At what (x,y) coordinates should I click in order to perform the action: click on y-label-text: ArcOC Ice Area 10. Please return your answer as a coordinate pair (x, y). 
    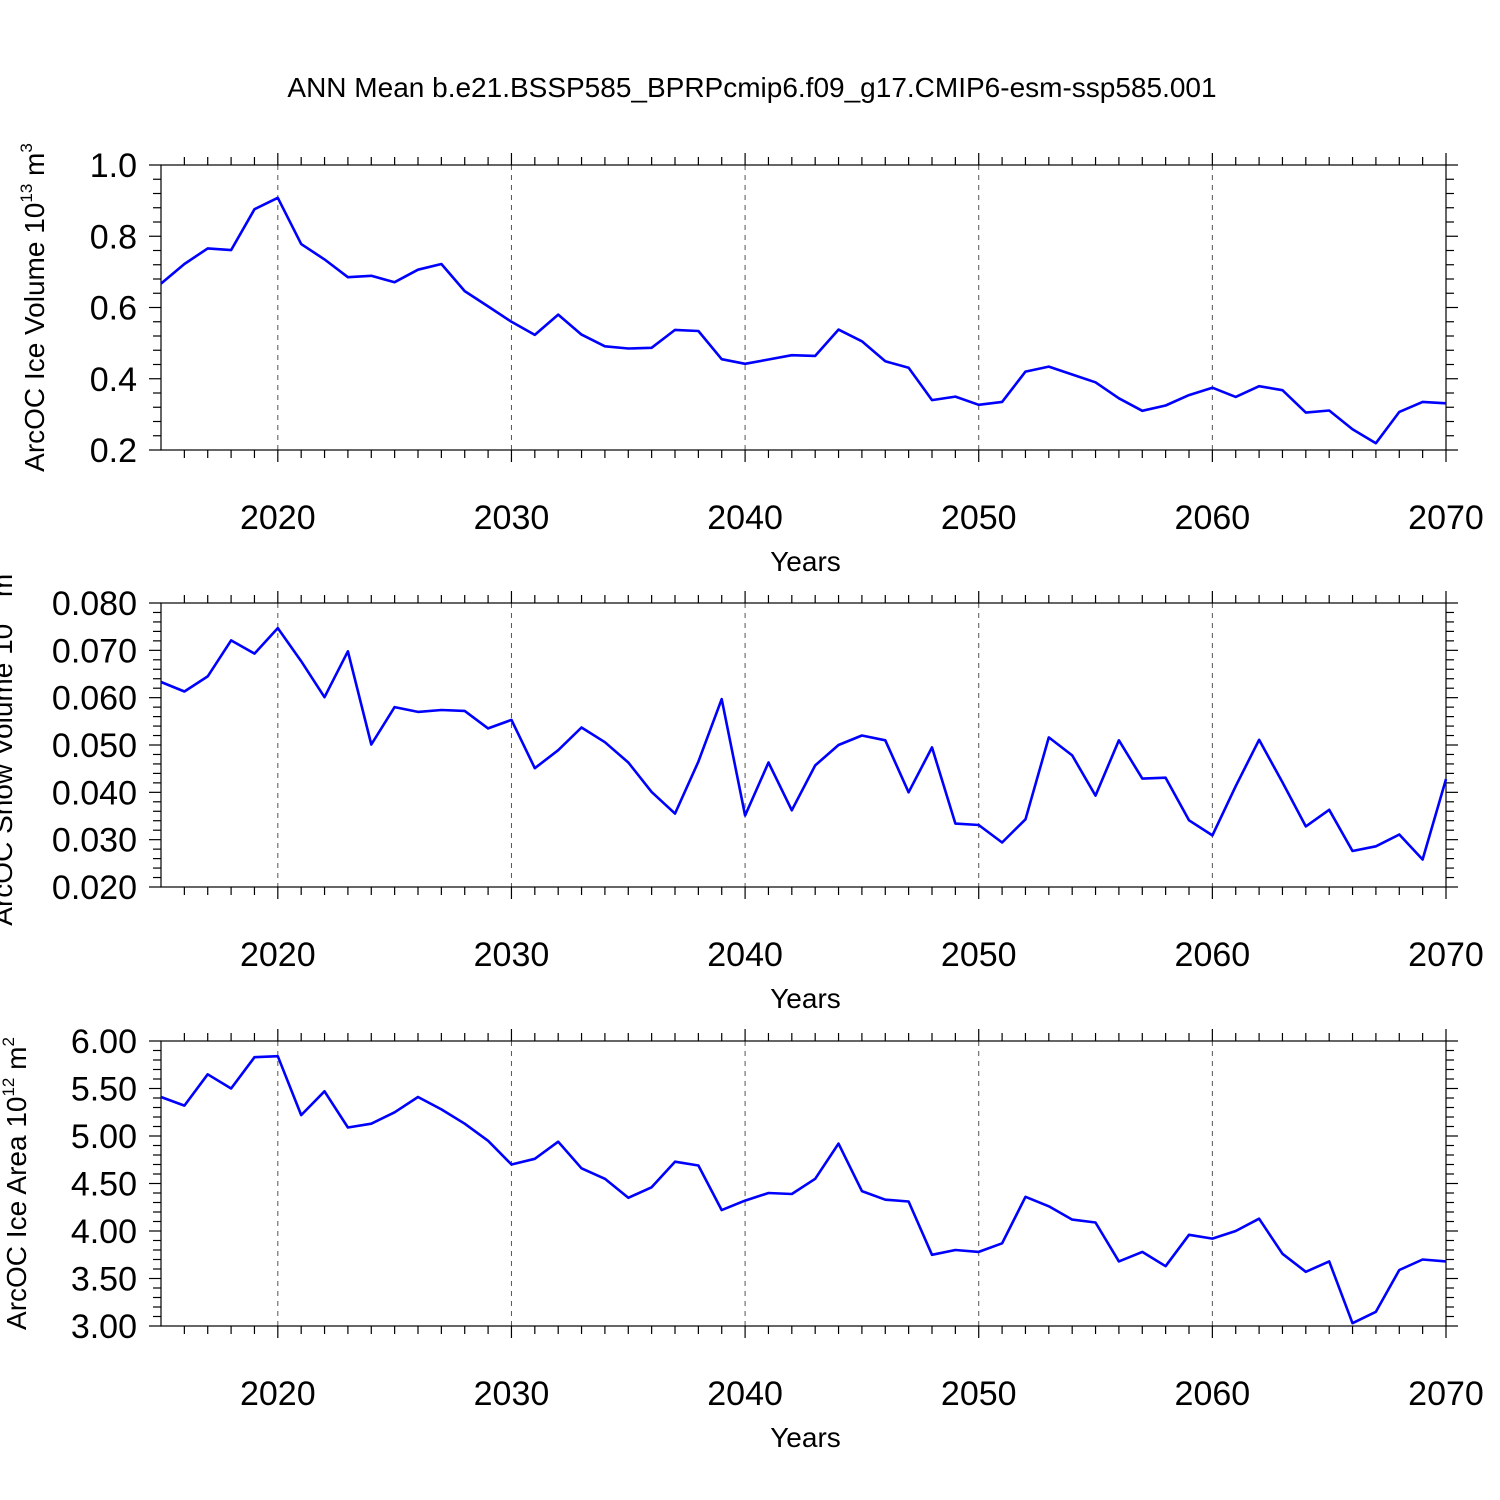
    Looking at the image, I should click on (16, 1213).